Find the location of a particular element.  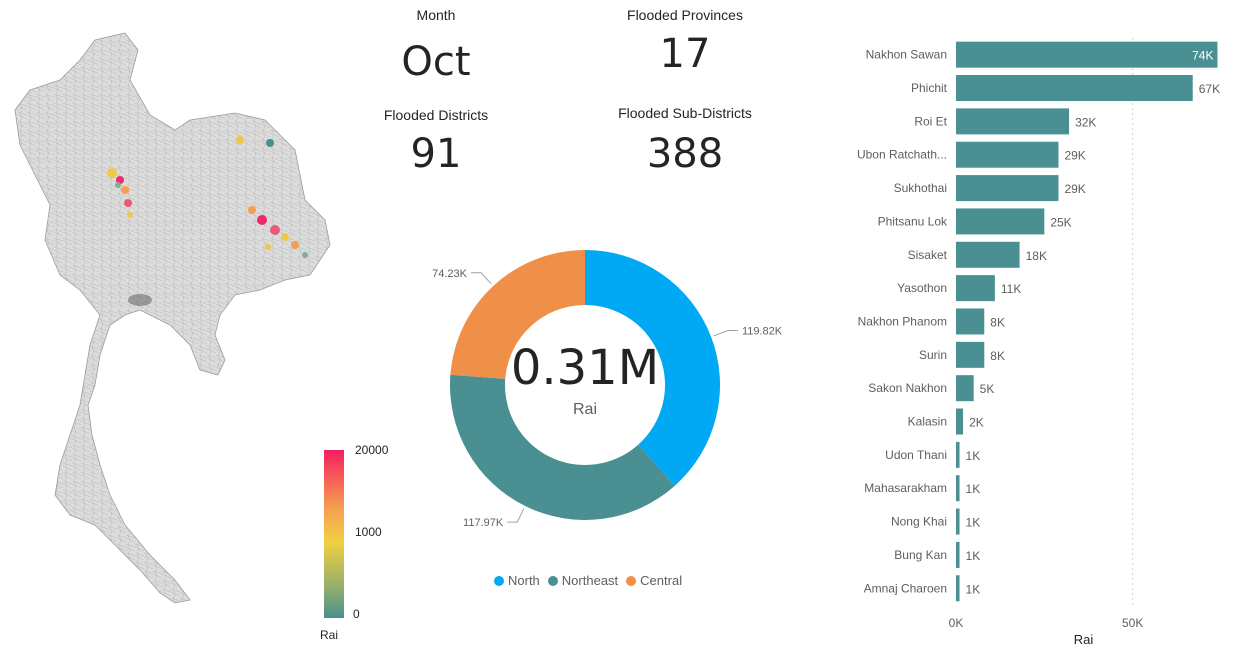

flooded-provinces-label: Flooded Provinces is located at coordinates (685, 15).